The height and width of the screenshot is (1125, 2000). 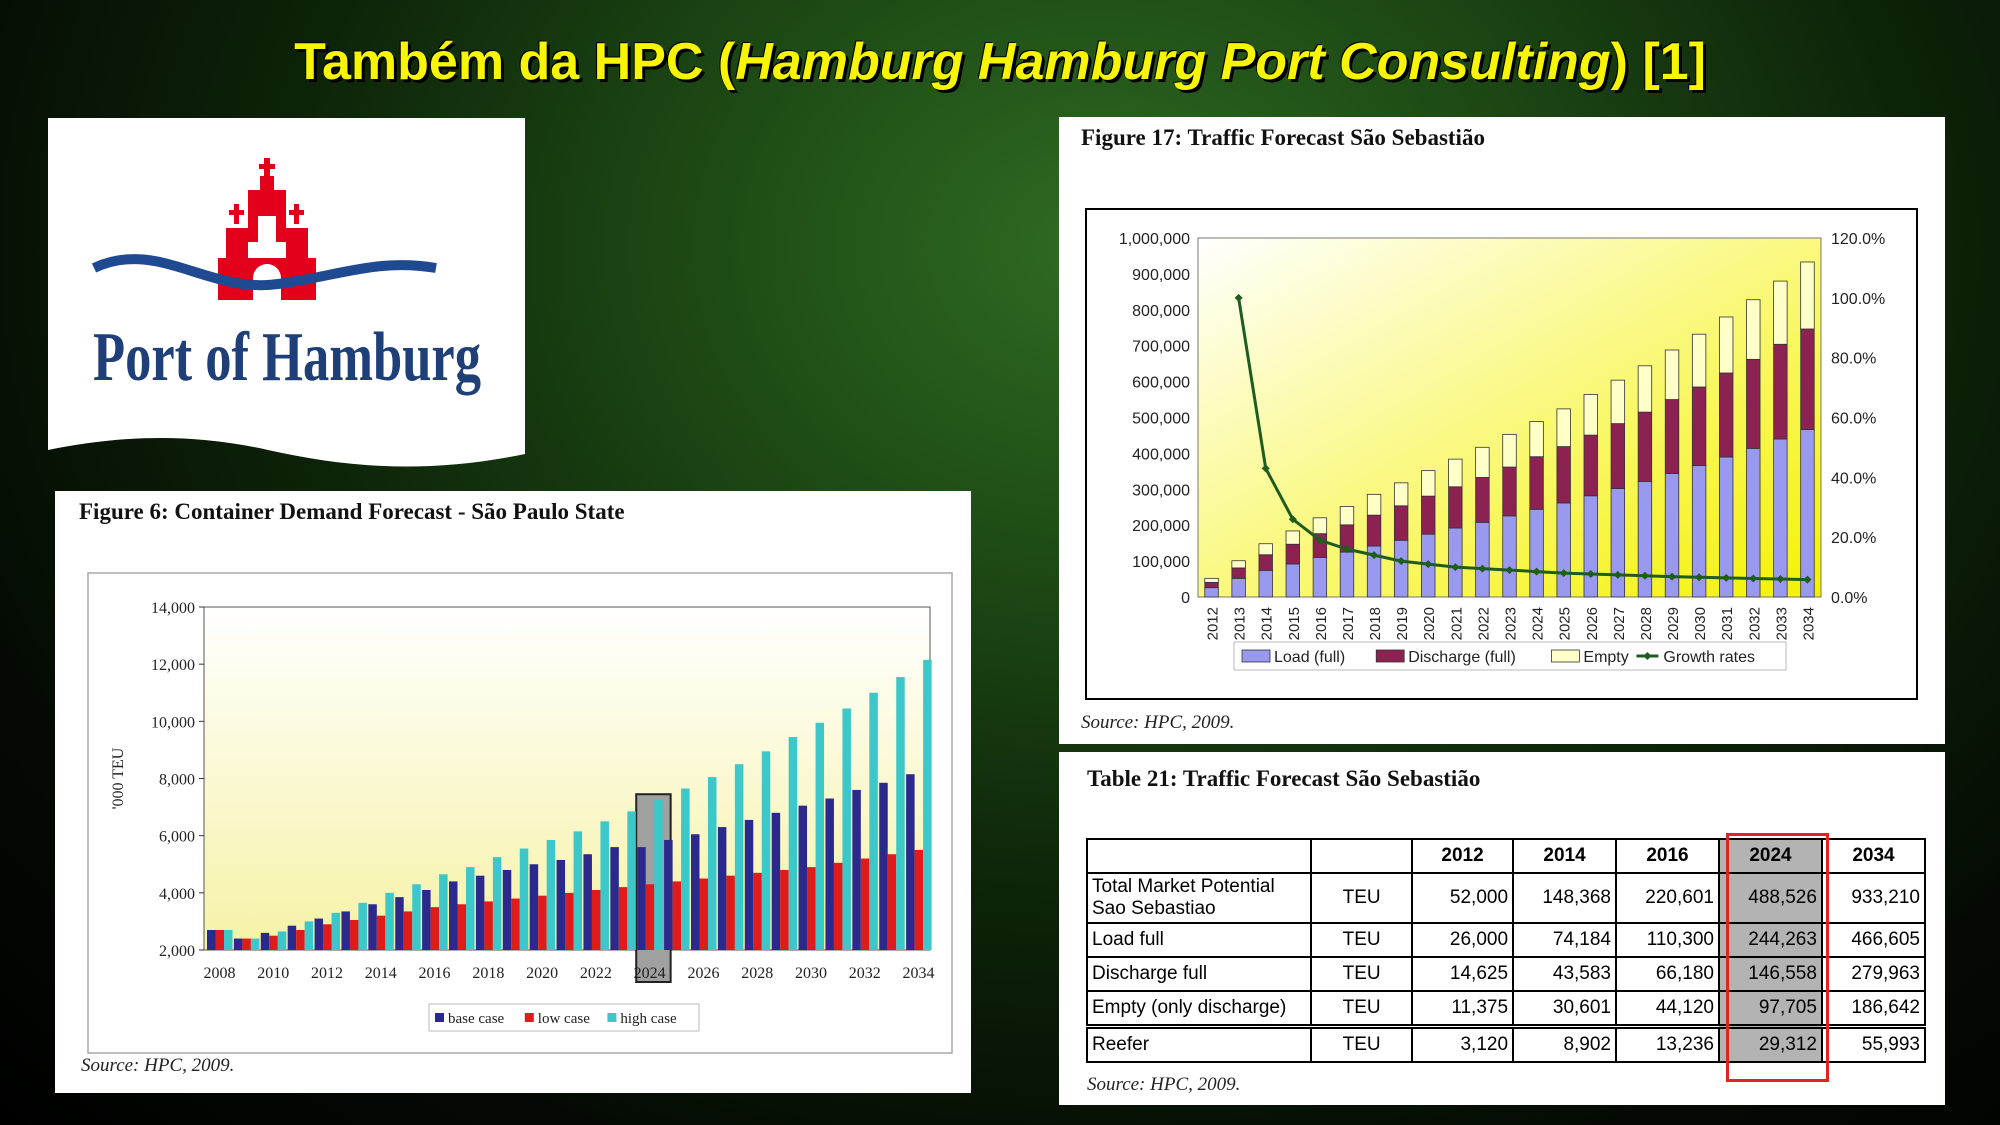 What do you see at coordinates (1309, 657) in the screenshot?
I see `legend-label: Load (full)` at bounding box center [1309, 657].